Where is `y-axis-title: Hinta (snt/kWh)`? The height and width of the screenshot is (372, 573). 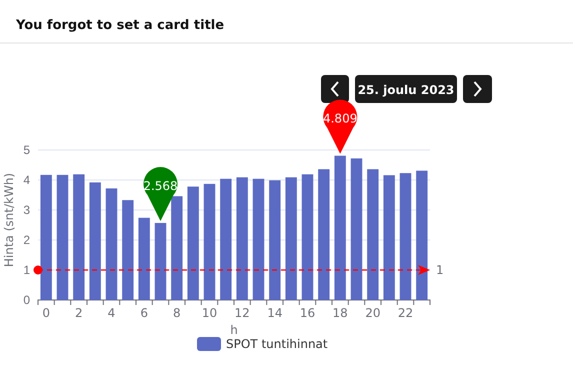
y-axis-title: Hinta (snt/kWh) is located at coordinates (9, 220).